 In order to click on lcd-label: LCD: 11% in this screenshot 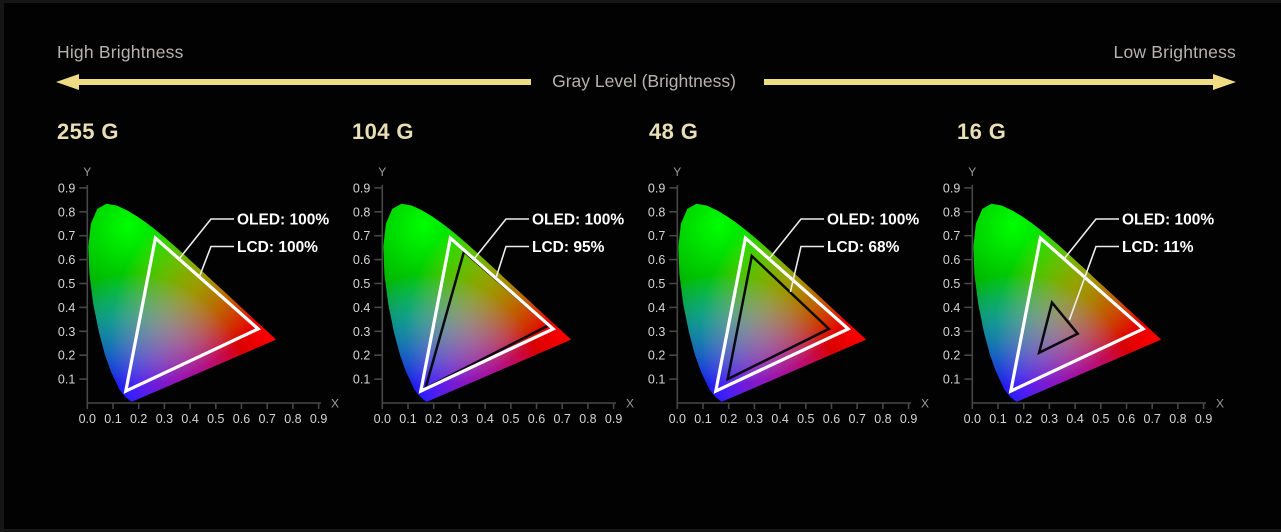, I will do `click(1158, 247)`.